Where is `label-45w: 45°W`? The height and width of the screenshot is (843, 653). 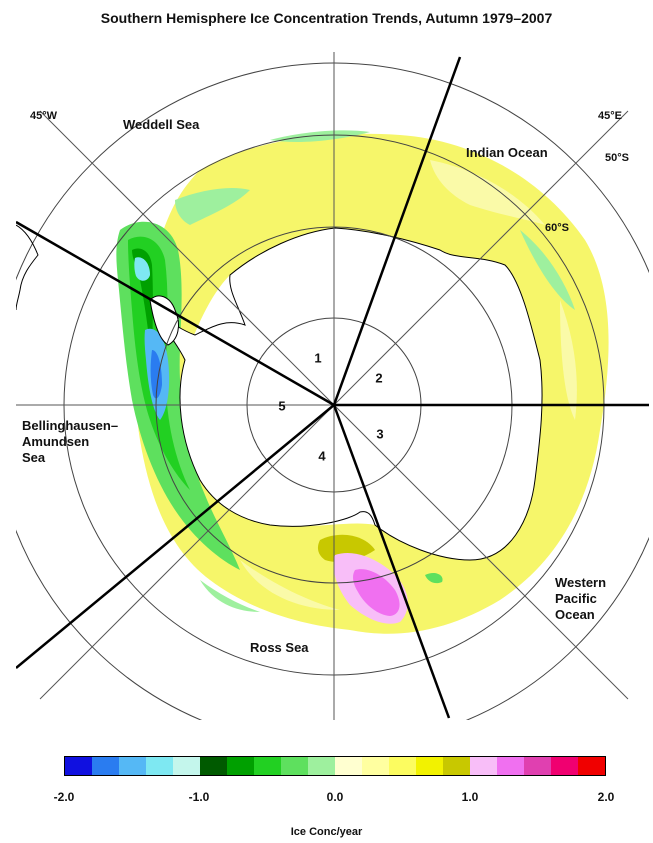
label-45w: 45°W is located at coordinates (44, 116).